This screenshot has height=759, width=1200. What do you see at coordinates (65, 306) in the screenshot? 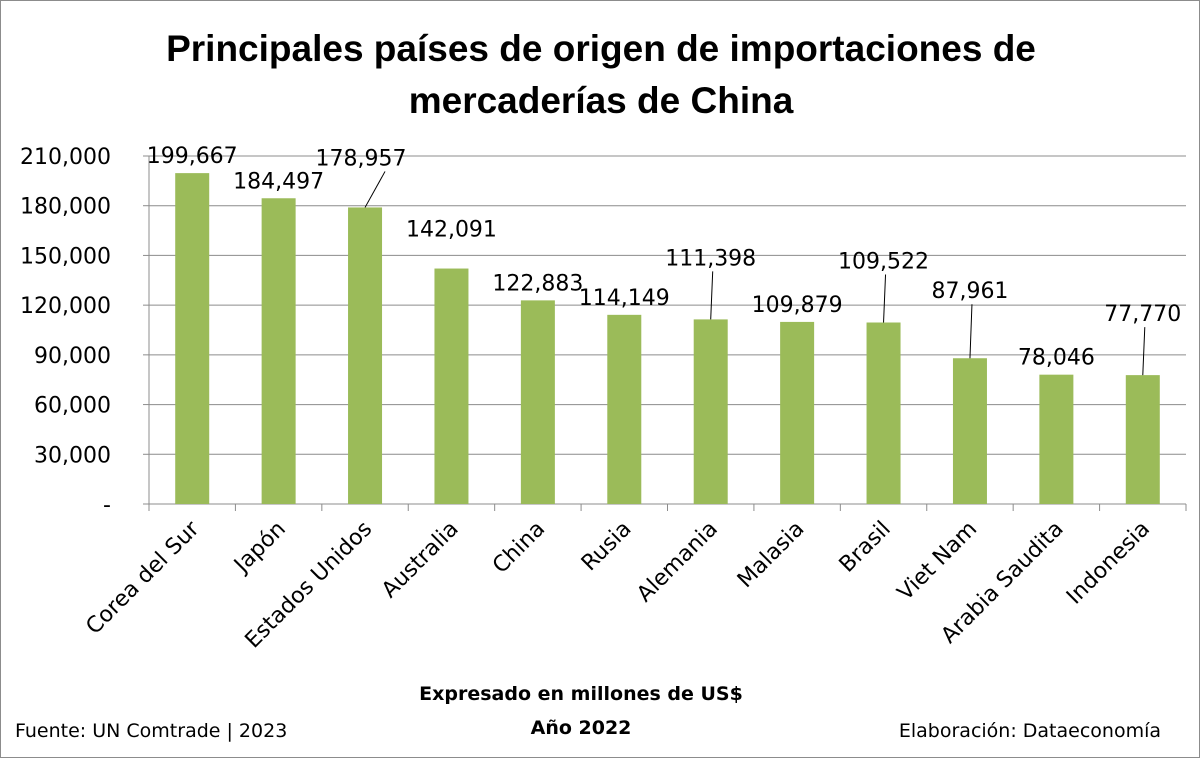
I see `y-tick-label: 120,000` at bounding box center [65, 306].